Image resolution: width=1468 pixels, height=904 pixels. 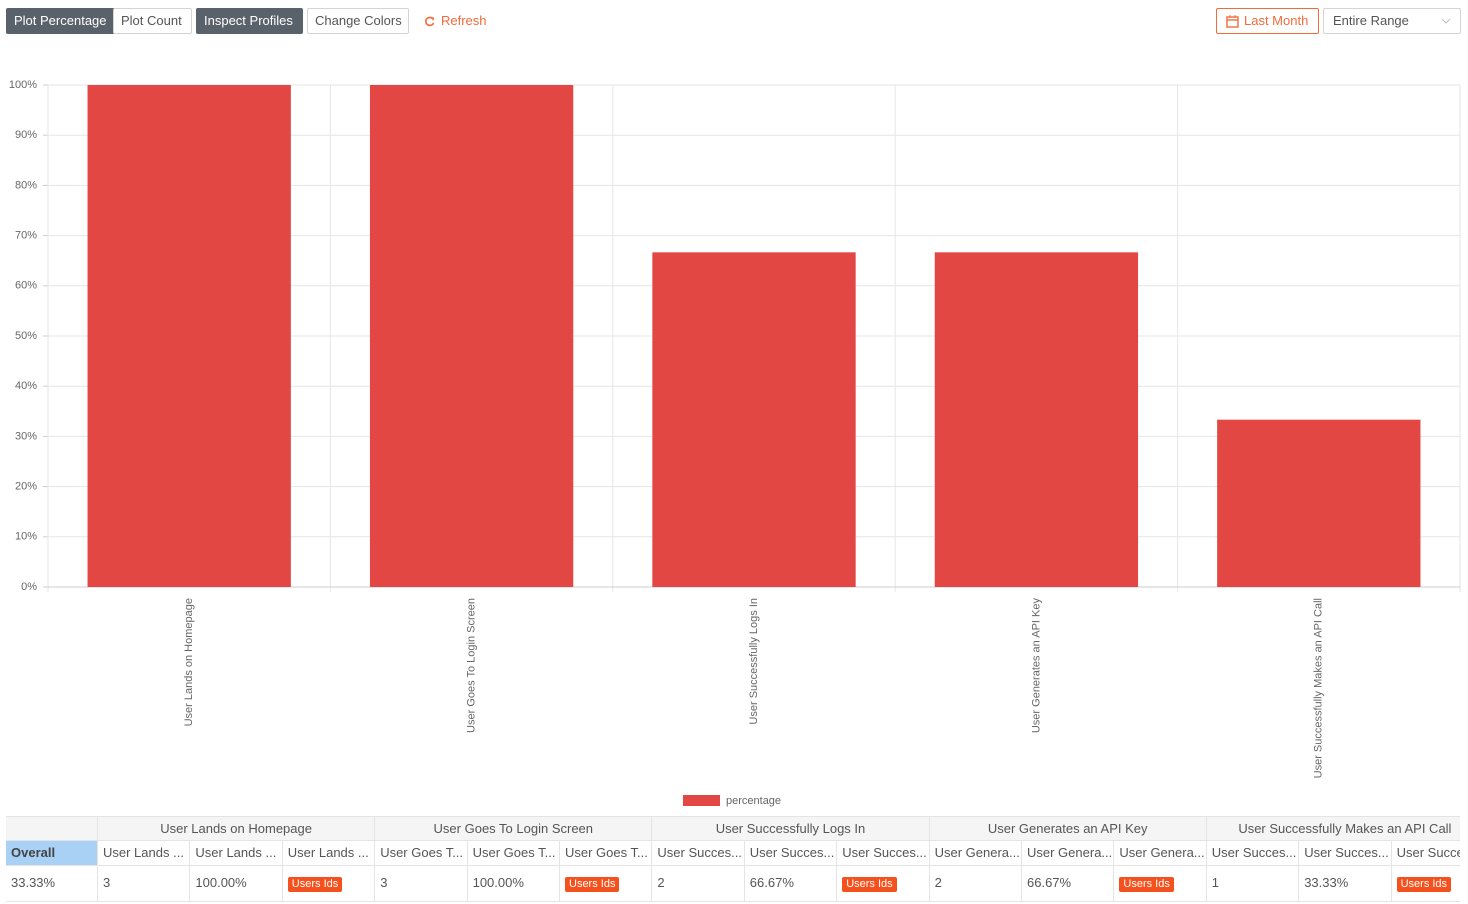 What do you see at coordinates (430, 21) in the screenshot?
I see `refresh-icon` at bounding box center [430, 21].